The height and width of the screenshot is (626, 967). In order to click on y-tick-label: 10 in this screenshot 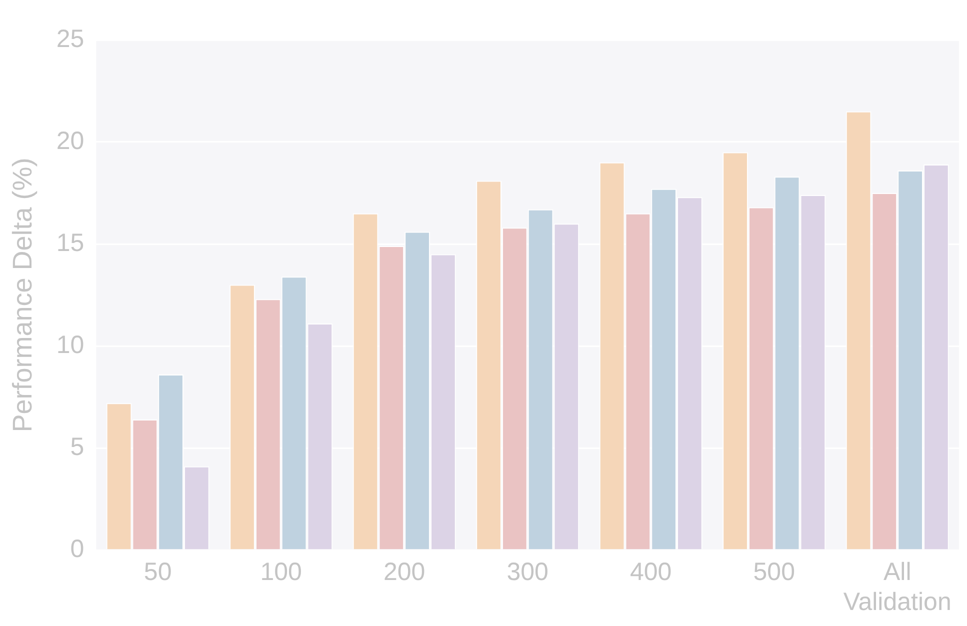, I will do `click(70, 344)`.